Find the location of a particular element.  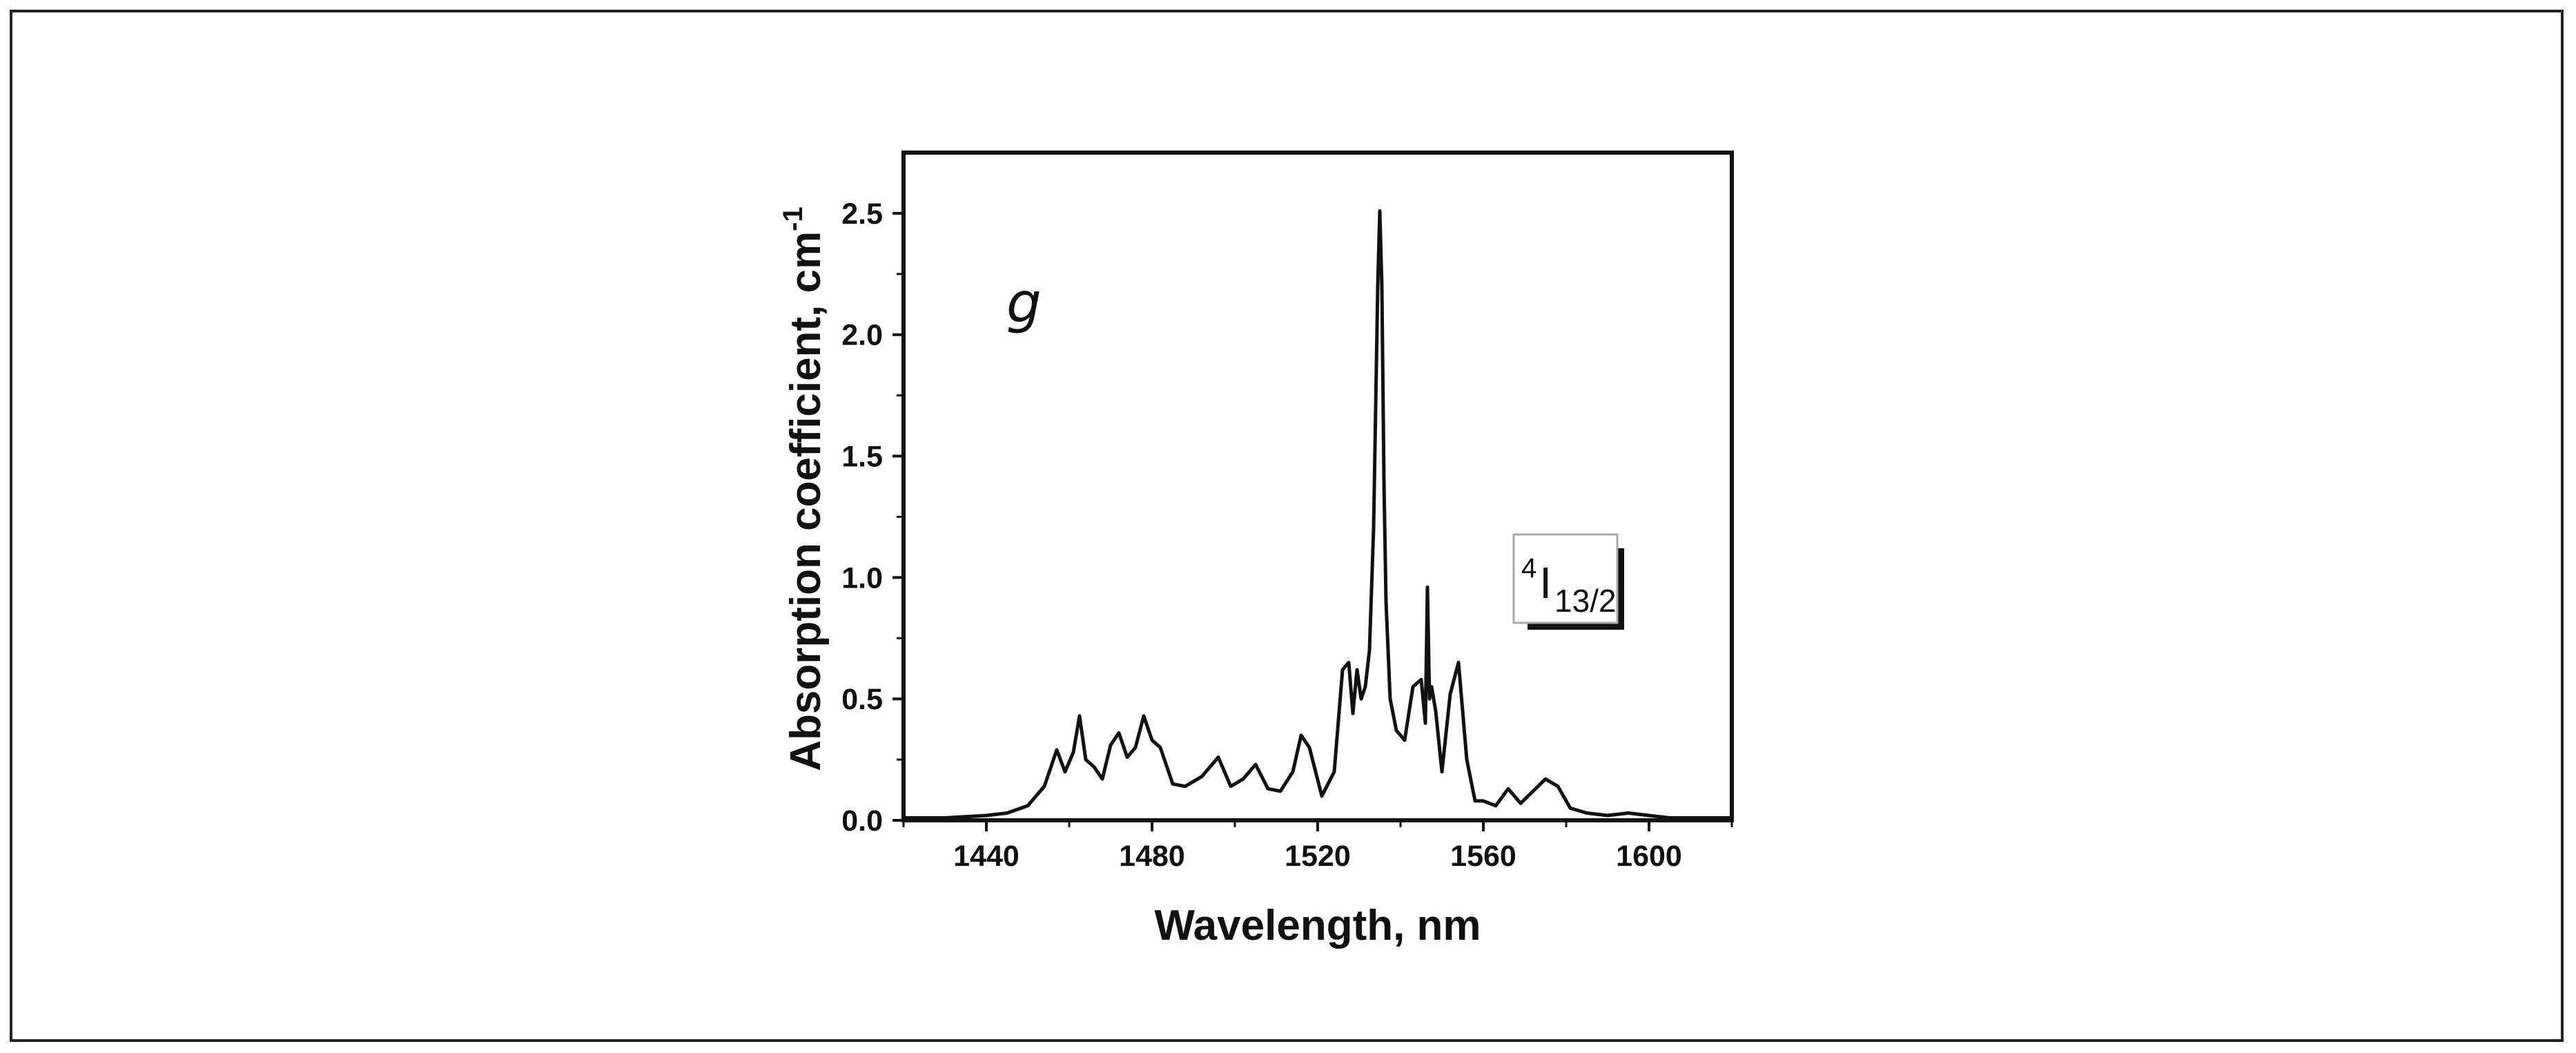

y-axis-title: Absorption coefficient, cm-1 is located at coordinates (804, 488).